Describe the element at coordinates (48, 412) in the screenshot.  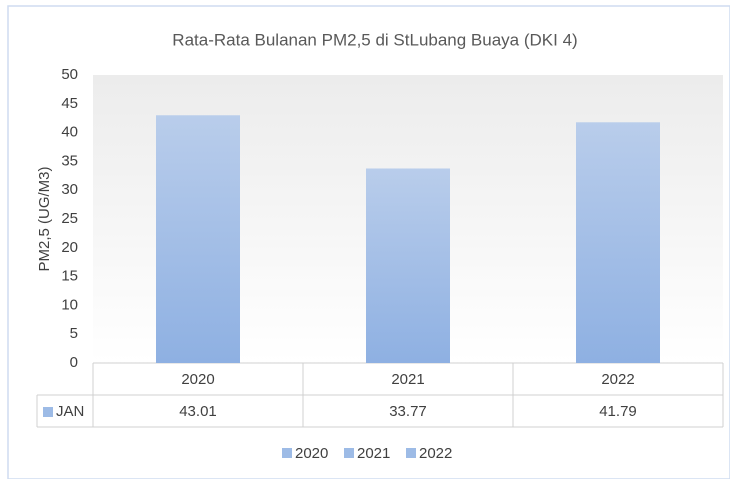
I see `table-legend-key` at that location.